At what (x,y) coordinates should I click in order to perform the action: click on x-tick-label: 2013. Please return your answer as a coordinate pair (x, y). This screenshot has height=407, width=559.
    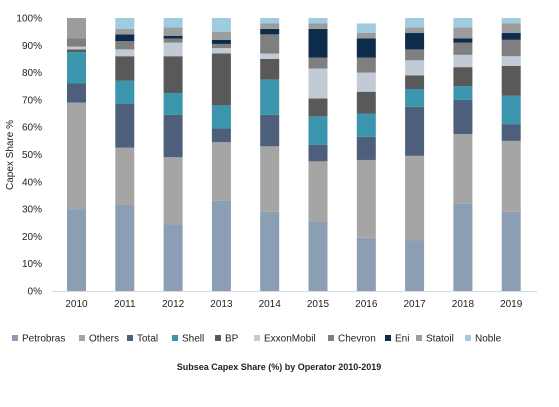
    Looking at the image, I should click on (221, 304).